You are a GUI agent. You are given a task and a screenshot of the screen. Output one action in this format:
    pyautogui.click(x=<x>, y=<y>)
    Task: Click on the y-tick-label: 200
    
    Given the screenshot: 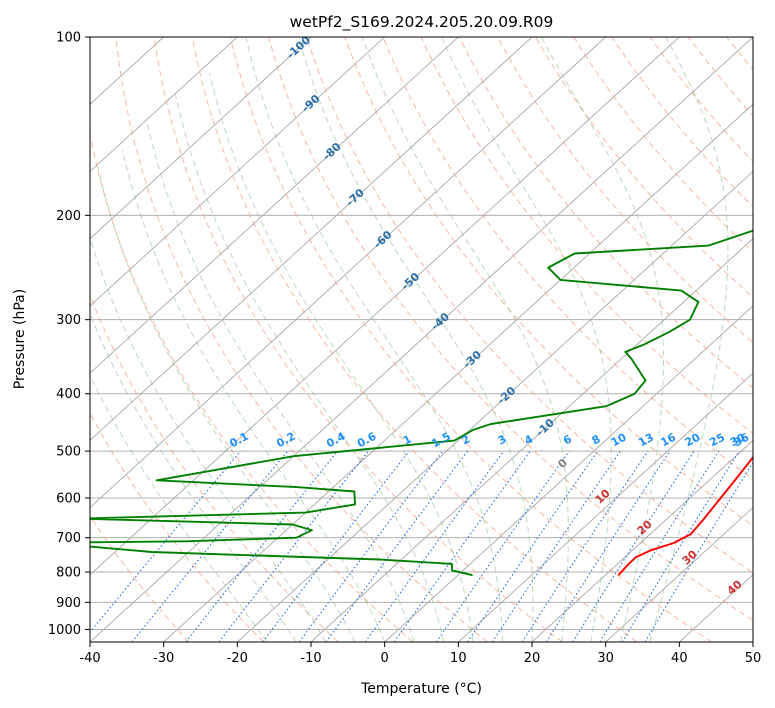 What is the action you would take?
    pyautogui.click(x=68, y=216)
    